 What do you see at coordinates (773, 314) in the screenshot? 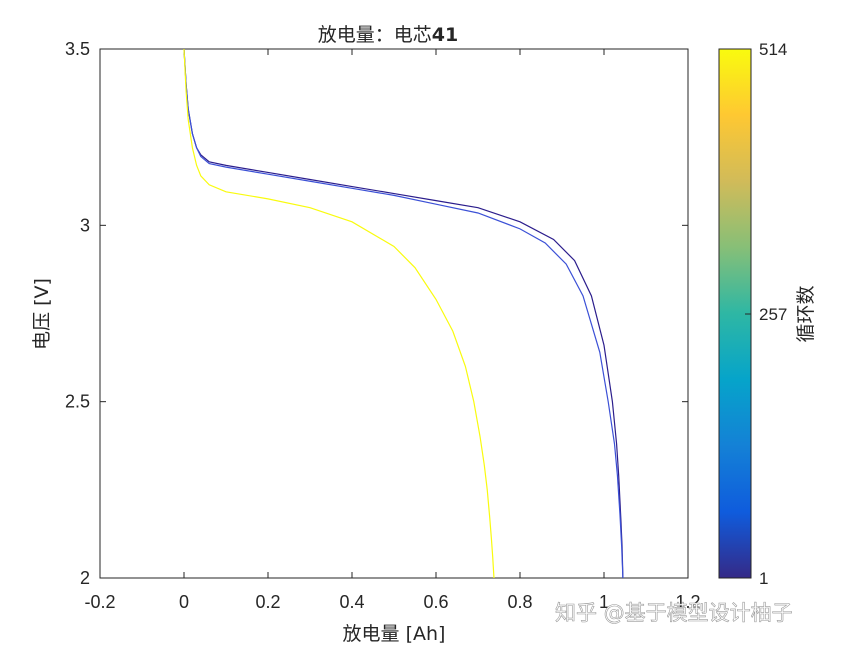
I see `colorbar-tick-label: 257` at bounding box center [773, 314].